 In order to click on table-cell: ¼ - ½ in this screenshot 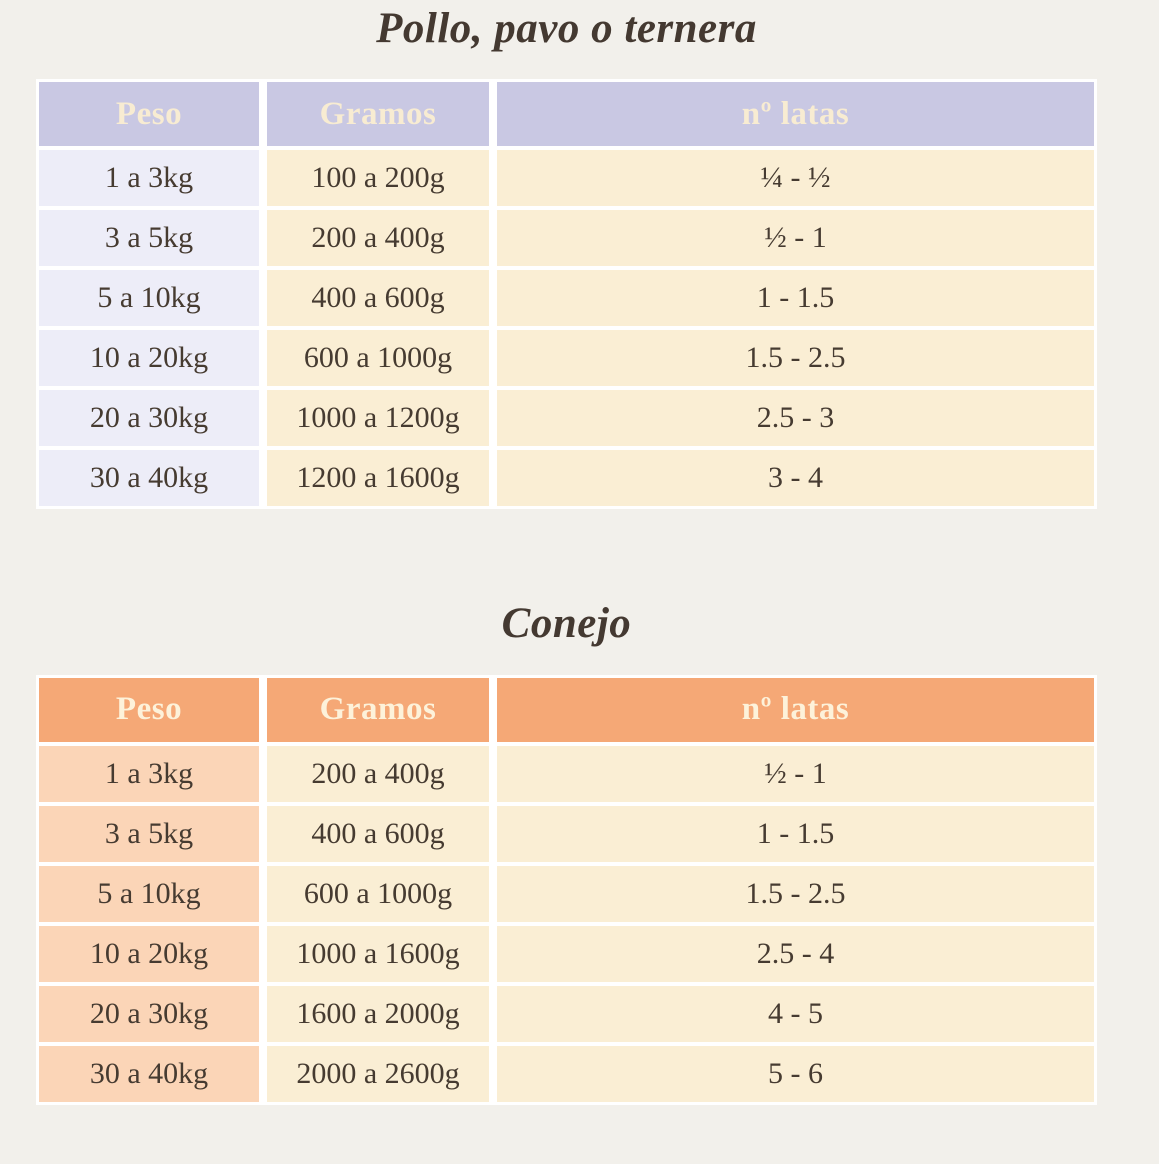, I will do `click(795, 178)`.